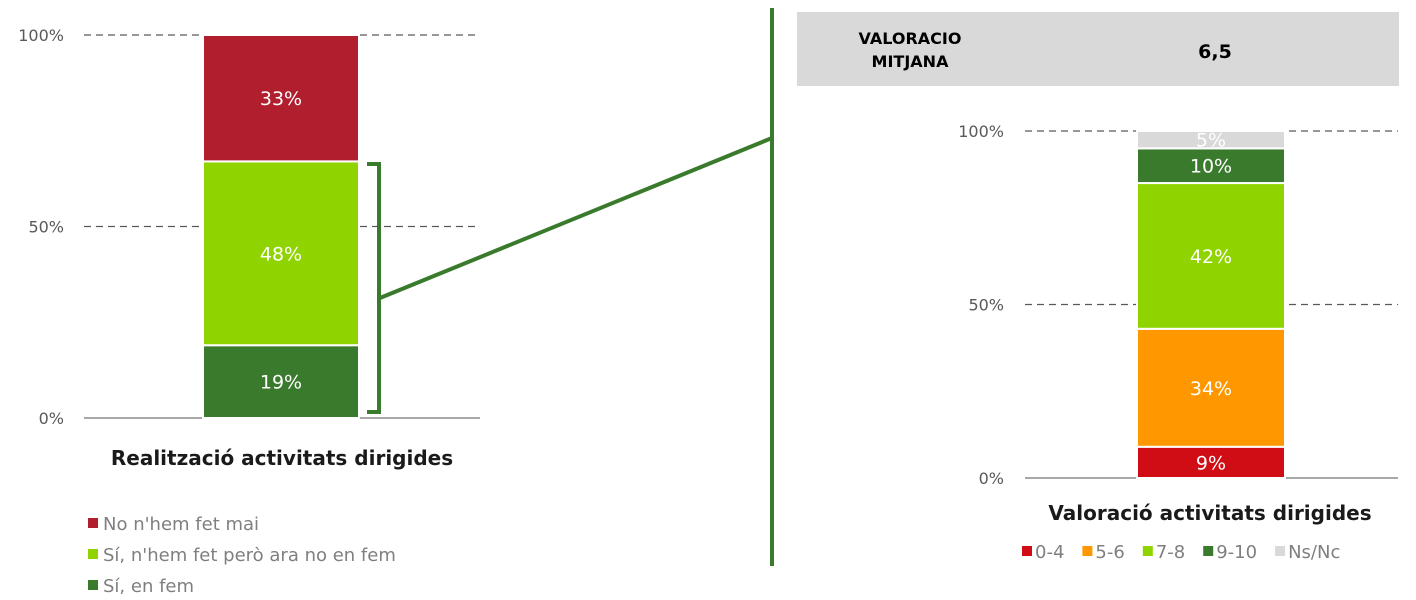  I want to click on chart2-title: Valoració activitats dirigides, so click(1209, 513).